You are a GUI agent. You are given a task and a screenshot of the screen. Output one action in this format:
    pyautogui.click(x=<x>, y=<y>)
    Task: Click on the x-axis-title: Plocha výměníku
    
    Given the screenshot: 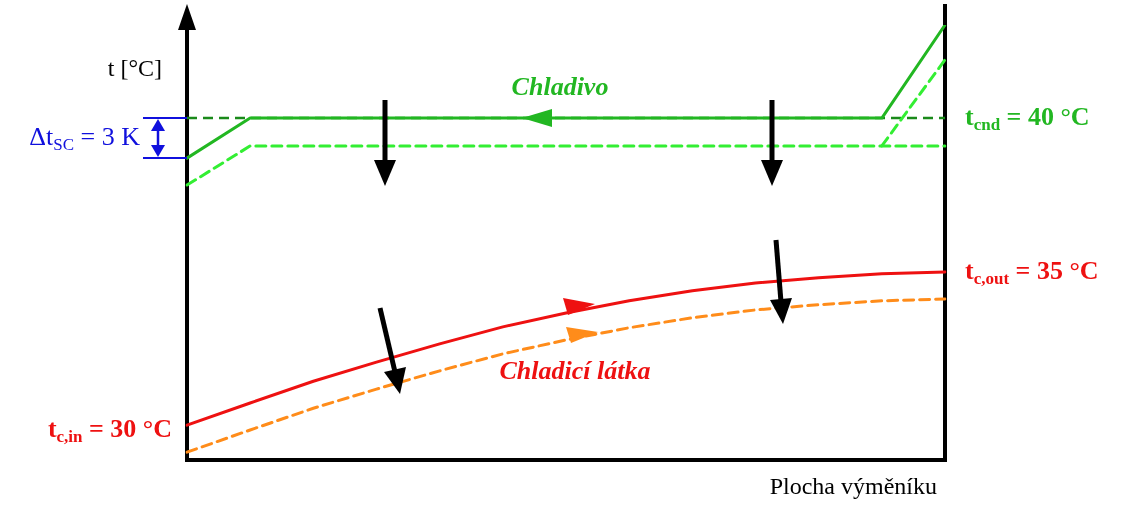 What is the action you would take?
    pyautogui.click(x=853, y=486)
    